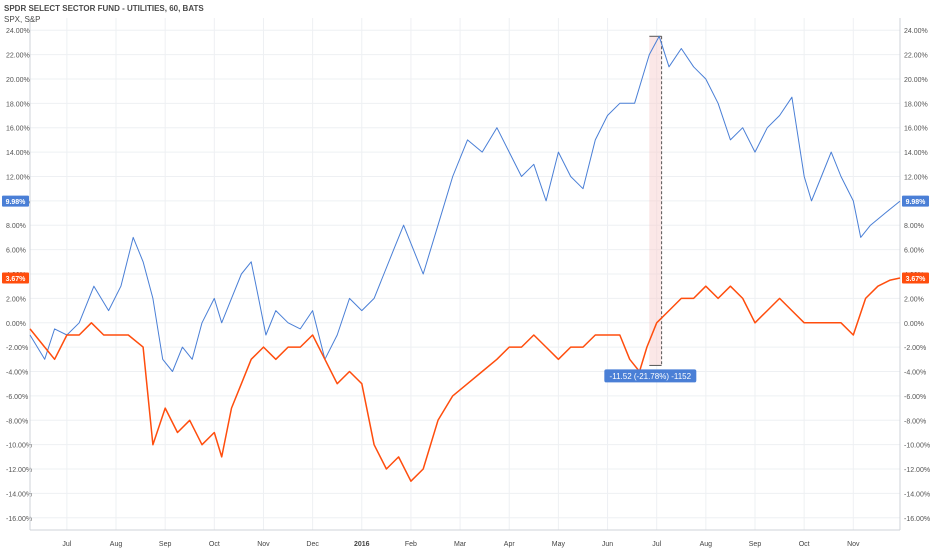  What do you see at coordinates (411, 544) in the screenshot?
I see `x-tick-label: Feb` at bounding box center [411, 544].